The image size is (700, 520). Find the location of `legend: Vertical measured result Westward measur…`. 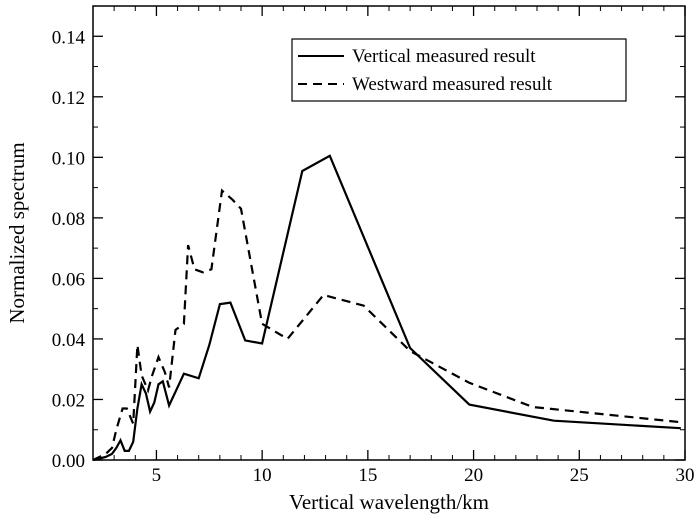

legend: Vertical measured result Westward measur… is located at coordinates (459, 70).